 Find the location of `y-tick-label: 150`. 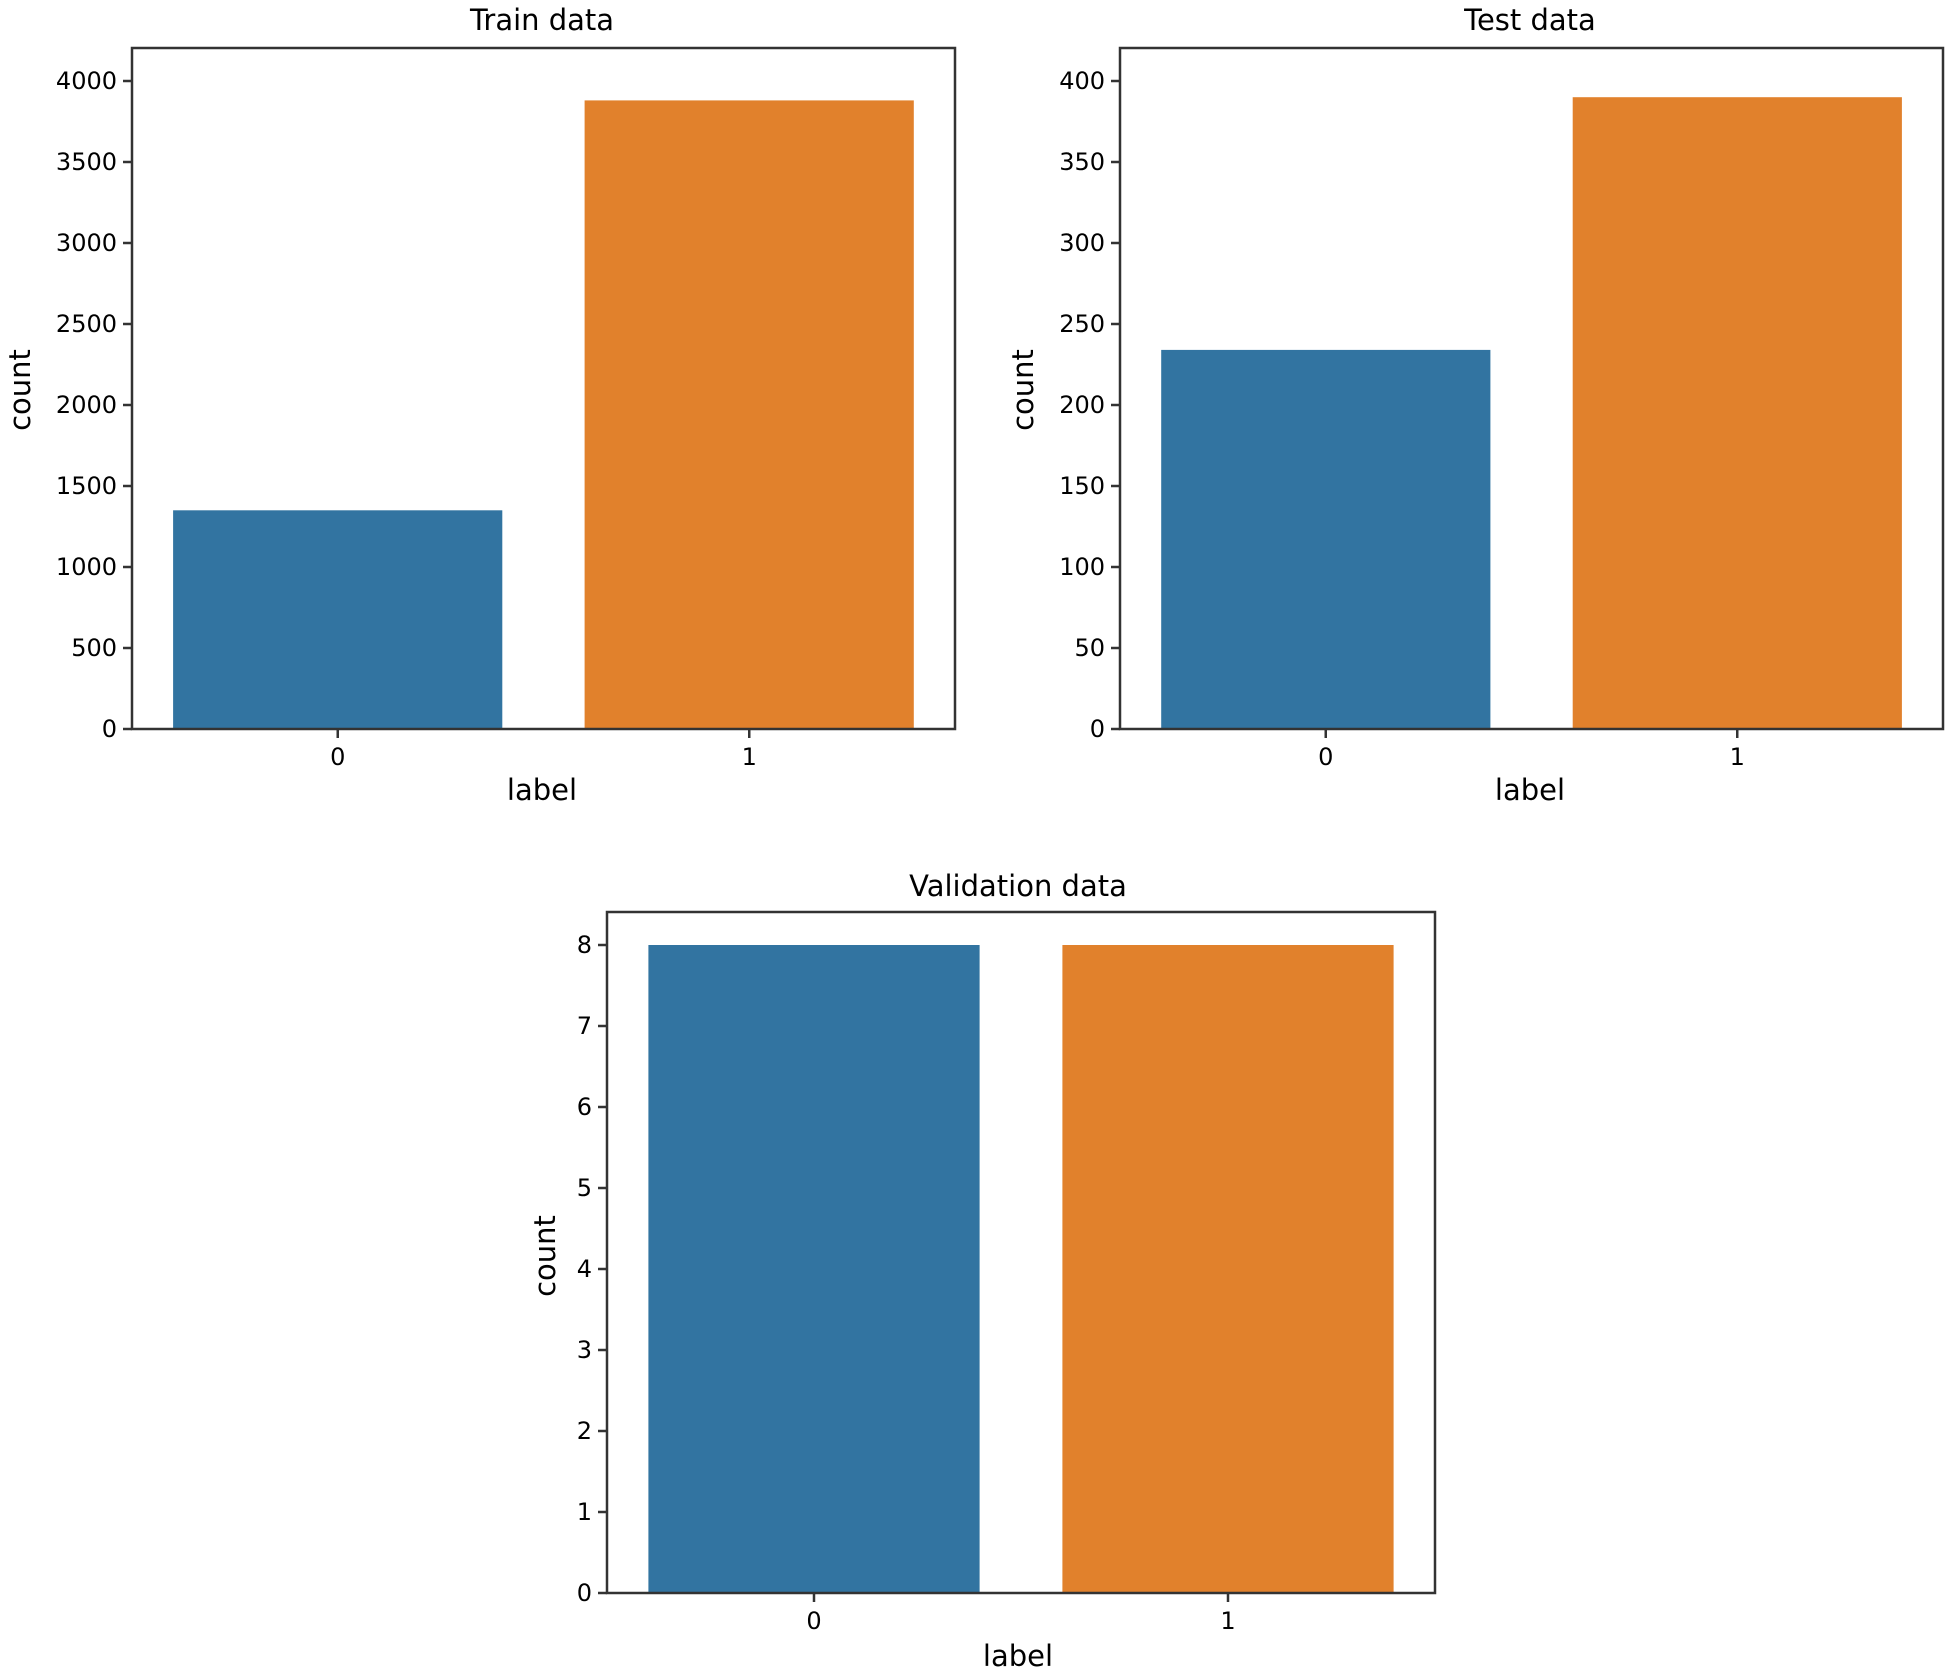

y-tick-label: 150 is located at coordinates (1082, 486).